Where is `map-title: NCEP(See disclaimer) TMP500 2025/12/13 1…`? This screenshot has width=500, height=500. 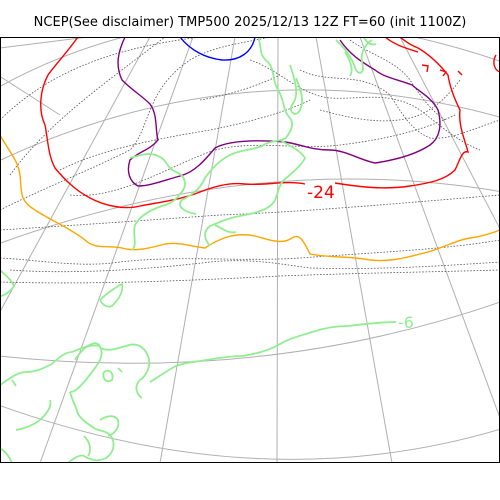 map-title: NCEP(See disclaimer) TMP500 2025/12/13 1… is located at coordinates (250, 22).